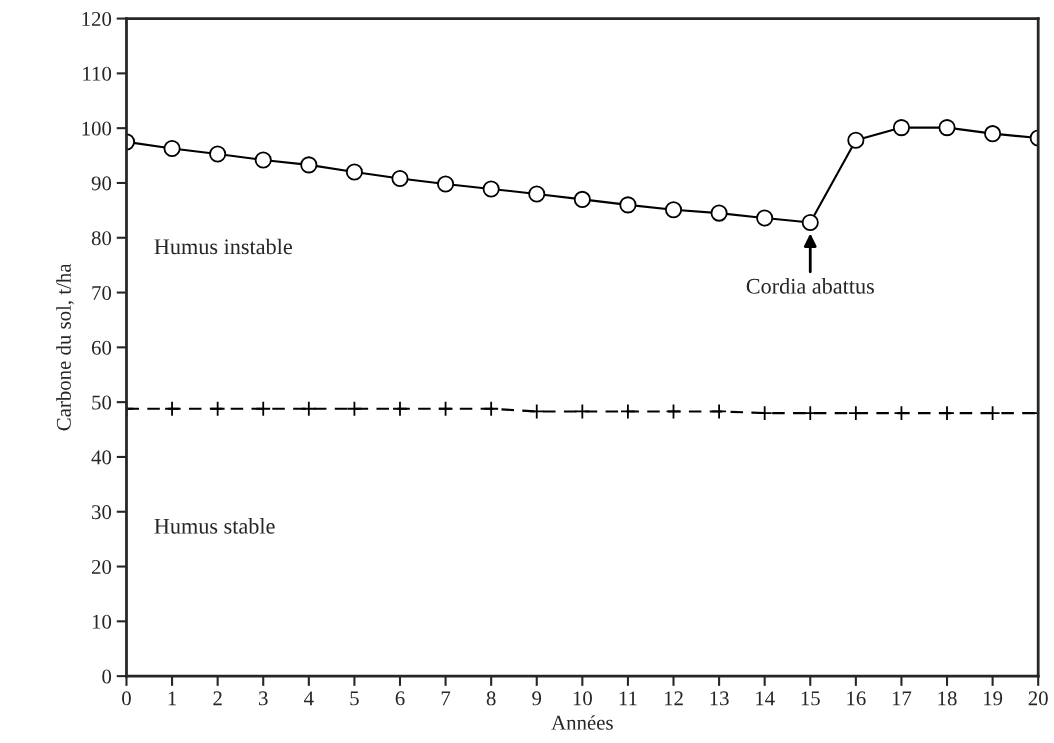  I want to click on x-tick-label: 10, so click(582, 698).